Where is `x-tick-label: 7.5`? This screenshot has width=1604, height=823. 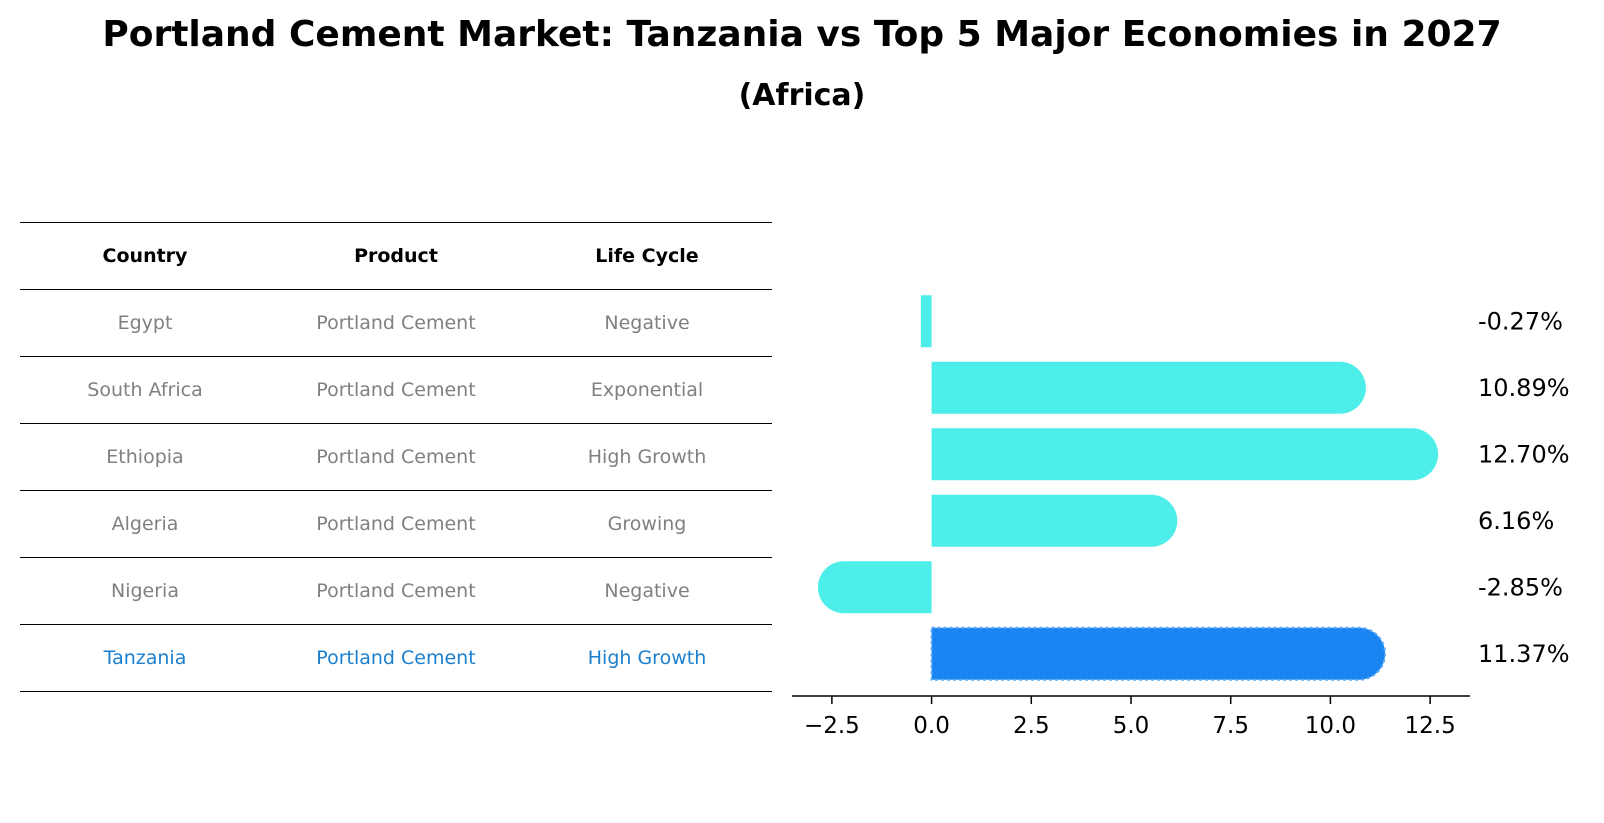 x-tick-label: 7.5 is located at coordinates (1230, 726).